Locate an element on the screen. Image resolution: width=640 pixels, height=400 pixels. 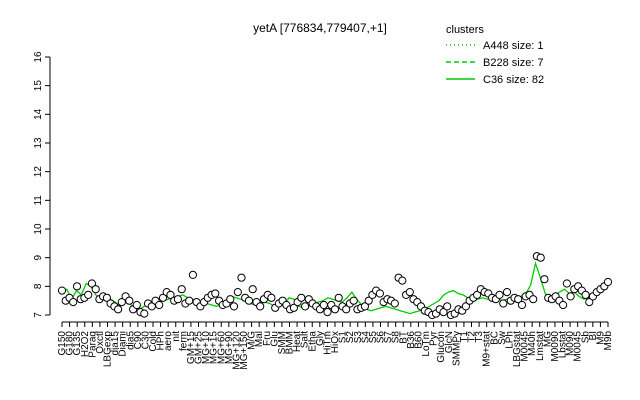
x-tick-label: Oxctl is located at coordinates (100, 342).